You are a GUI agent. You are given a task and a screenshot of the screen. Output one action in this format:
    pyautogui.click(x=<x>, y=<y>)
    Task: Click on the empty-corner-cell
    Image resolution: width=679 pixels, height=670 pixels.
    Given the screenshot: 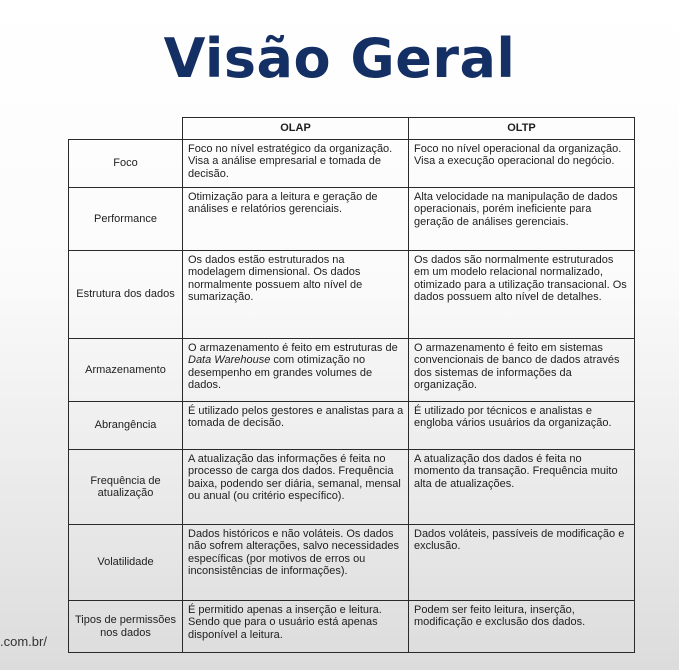 What is the action you would take?
    pyautogui.click(x=125, y=128)
    